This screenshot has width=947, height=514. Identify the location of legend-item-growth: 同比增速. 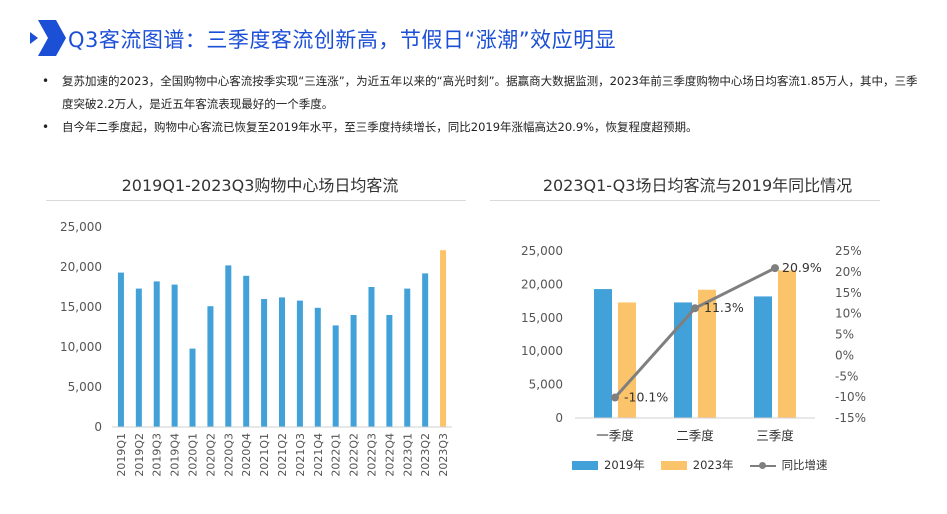
(788, 465).